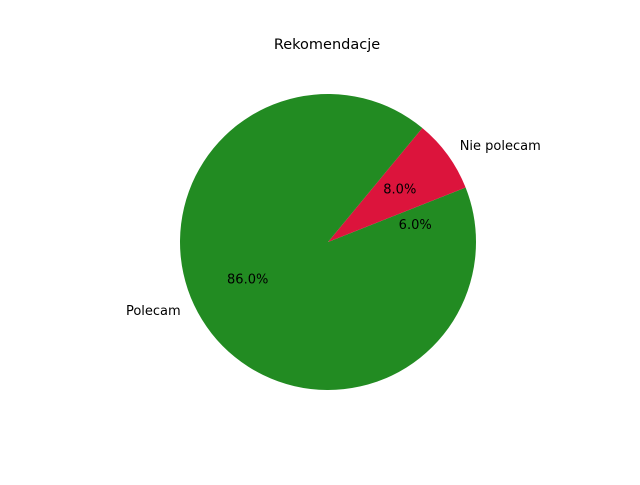 The width and height of the screenshot is (640, 485). I want to click on pie-slice-category-label: Nie polecam, so click(500, 146).